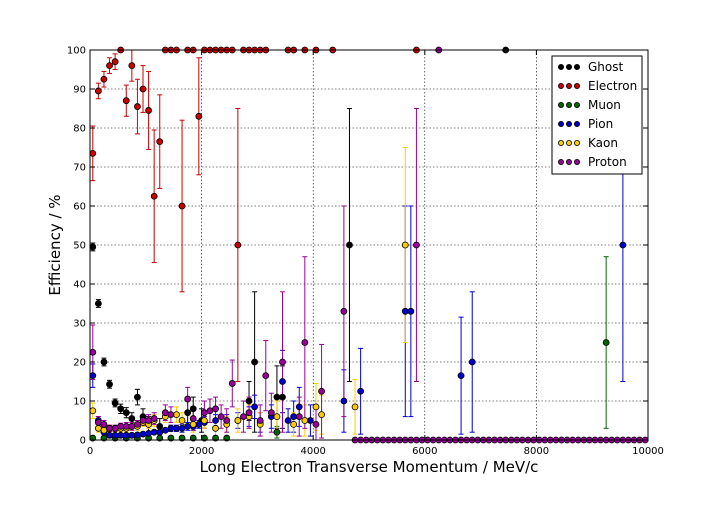 Image resolution: width=720 pixels, height=509 pixels. I want to click on x-tick-label: 2000, so click(201, 451).